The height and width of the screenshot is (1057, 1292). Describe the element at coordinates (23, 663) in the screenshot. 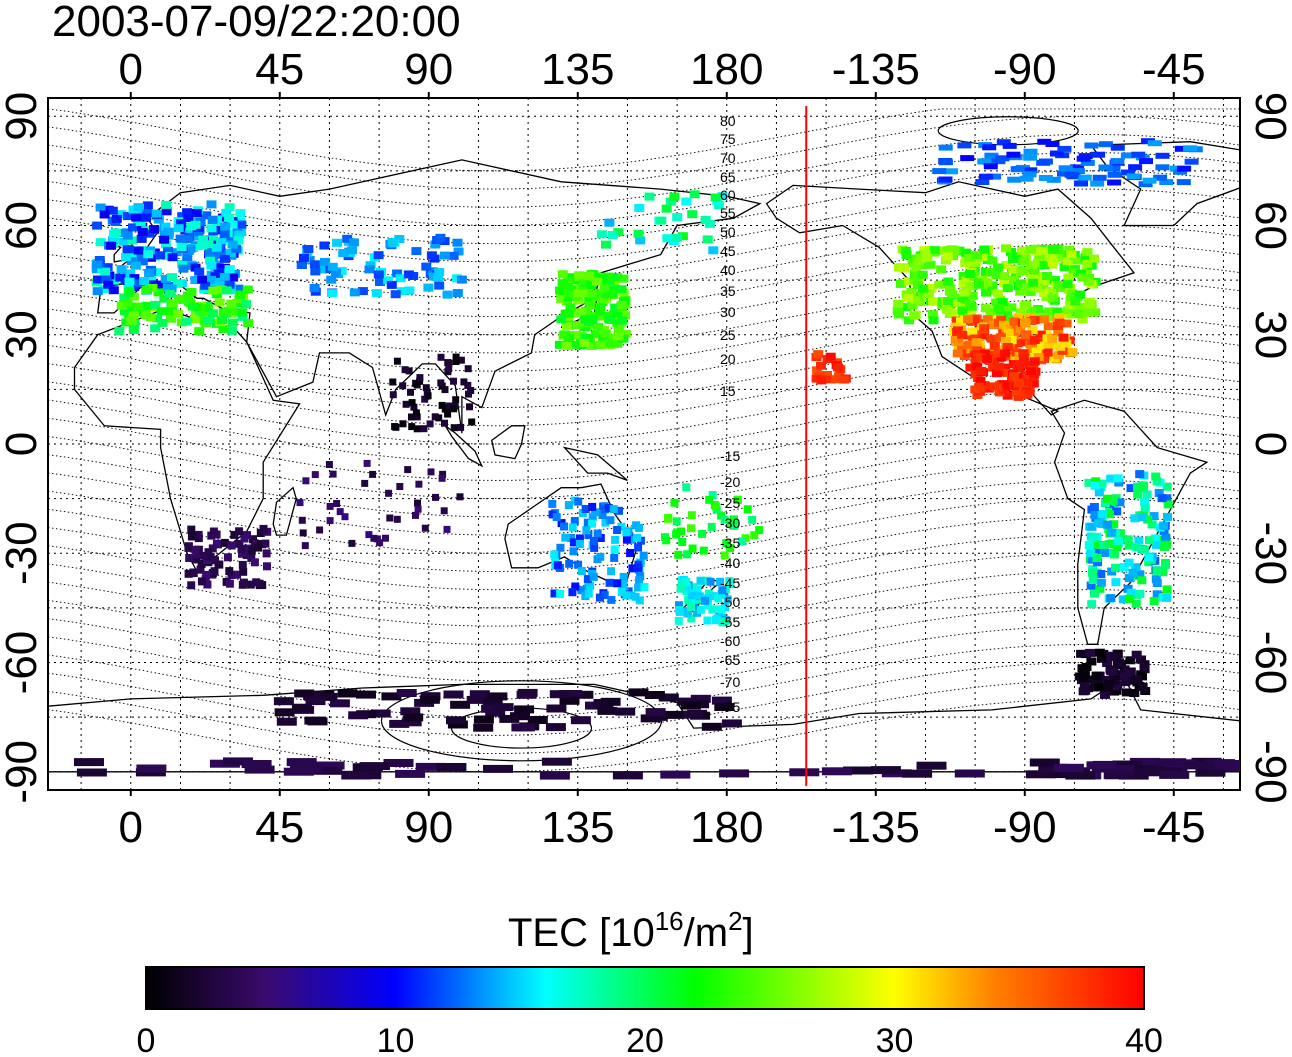

I see `left-axis-label: -60` at that location.